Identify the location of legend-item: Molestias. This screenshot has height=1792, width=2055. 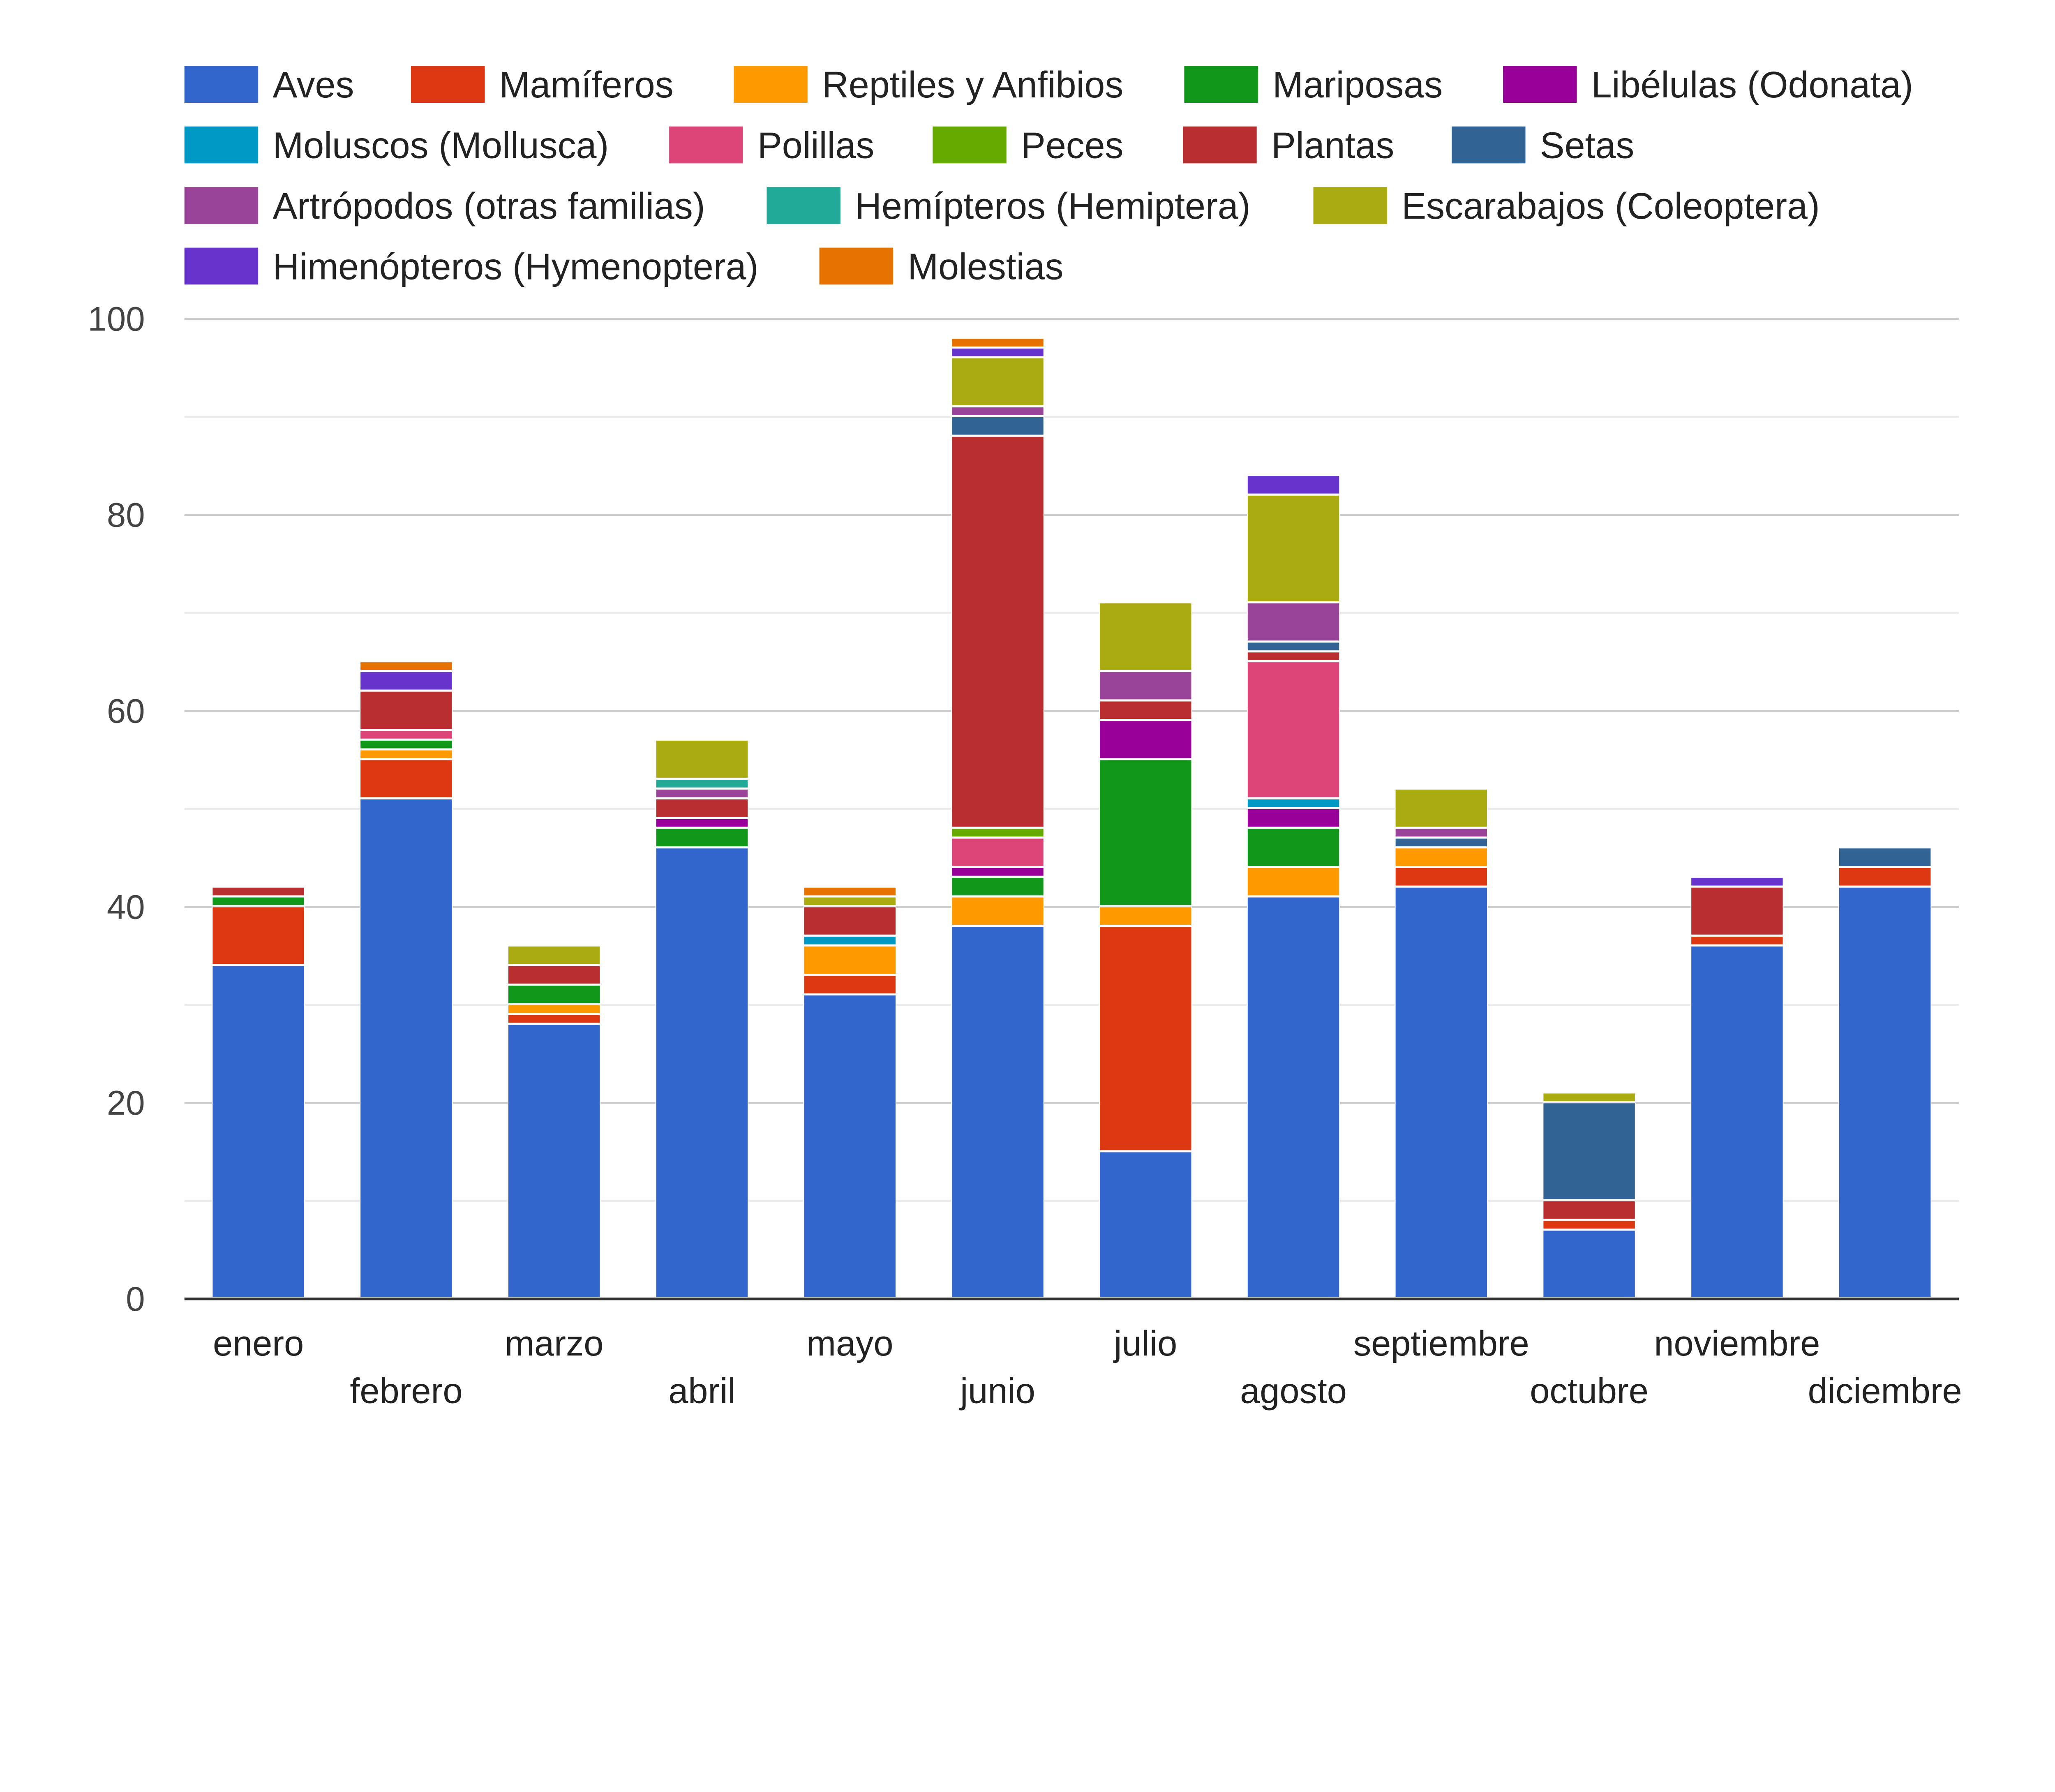
(941, 266).